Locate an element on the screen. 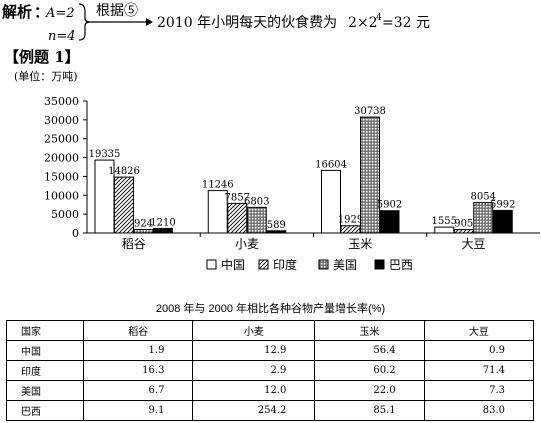 This screenshot has height=423, width=541. cell-soybean: 71.4 is located at coordinates (479, 370).